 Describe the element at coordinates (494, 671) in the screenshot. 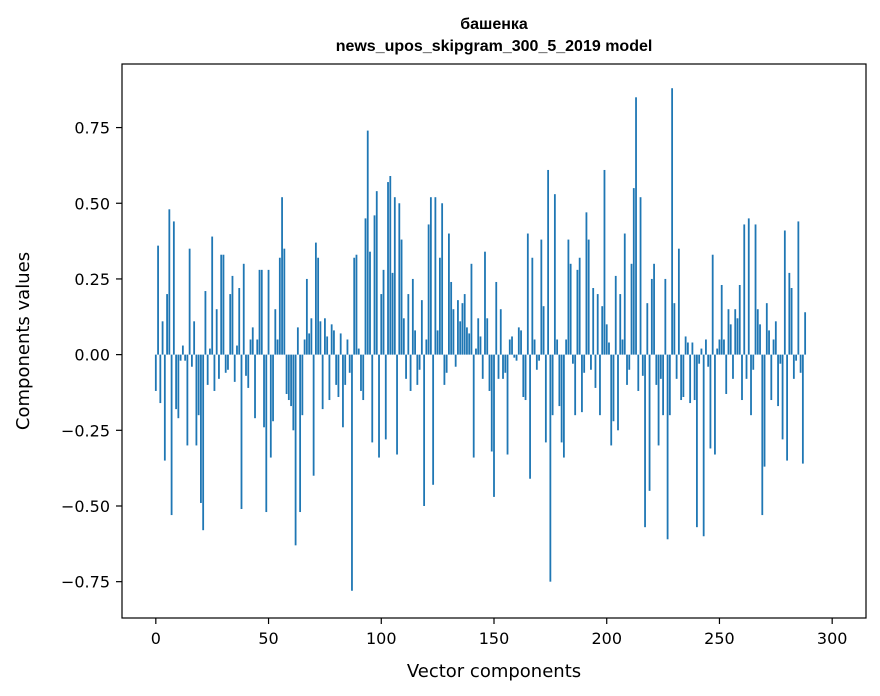

I see `x-axis-label: Vector components` at that location.